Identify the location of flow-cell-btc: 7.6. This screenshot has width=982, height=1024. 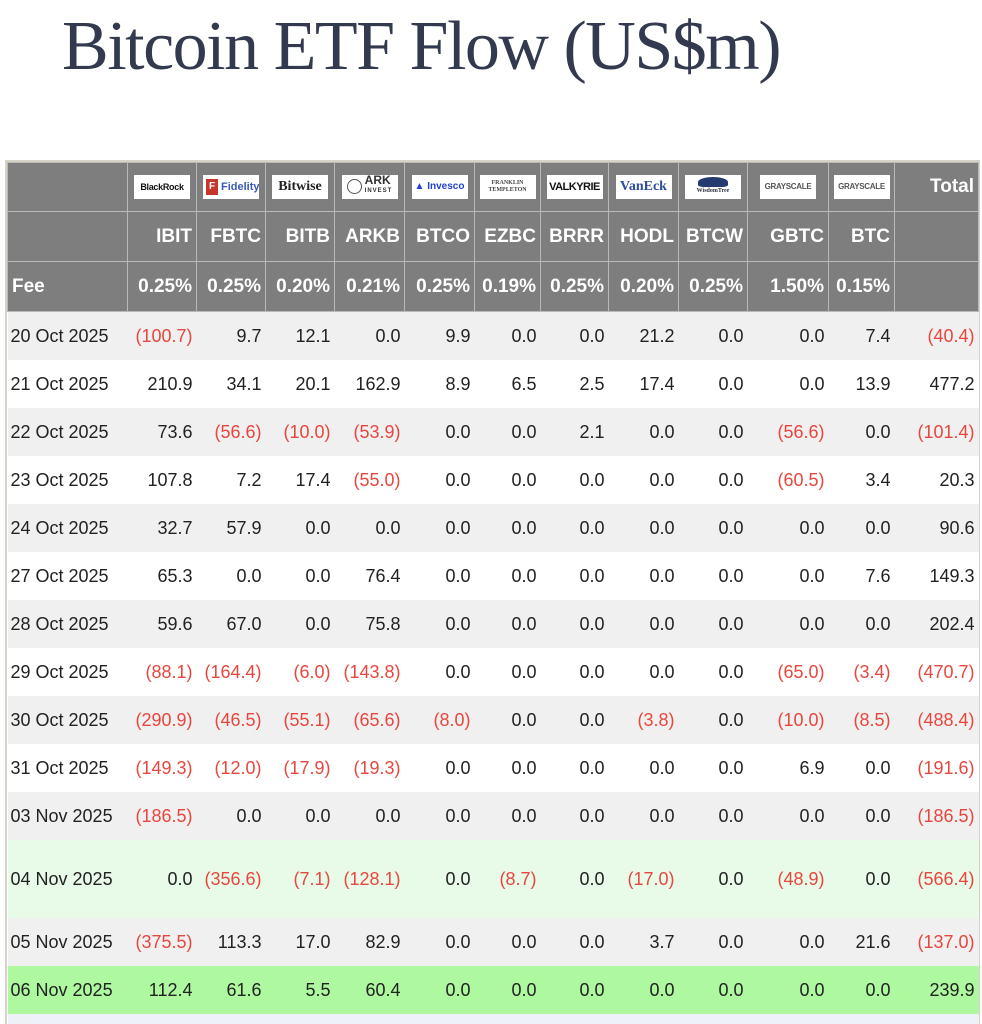
(861, 576).